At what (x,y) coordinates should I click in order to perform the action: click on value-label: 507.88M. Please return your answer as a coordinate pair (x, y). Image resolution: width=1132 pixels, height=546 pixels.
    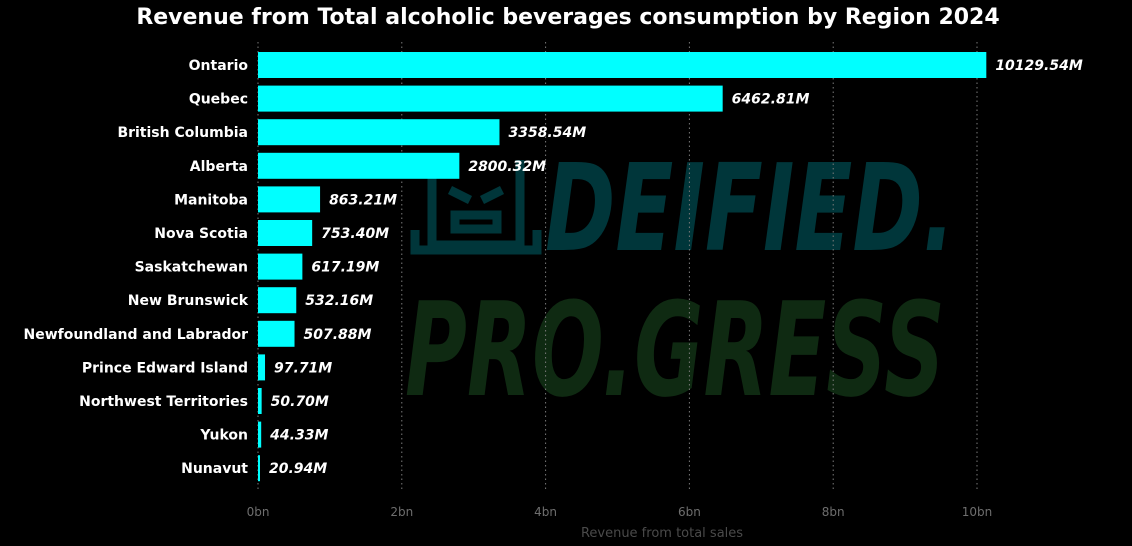
    Looking at the image, I should click on (338, 335).